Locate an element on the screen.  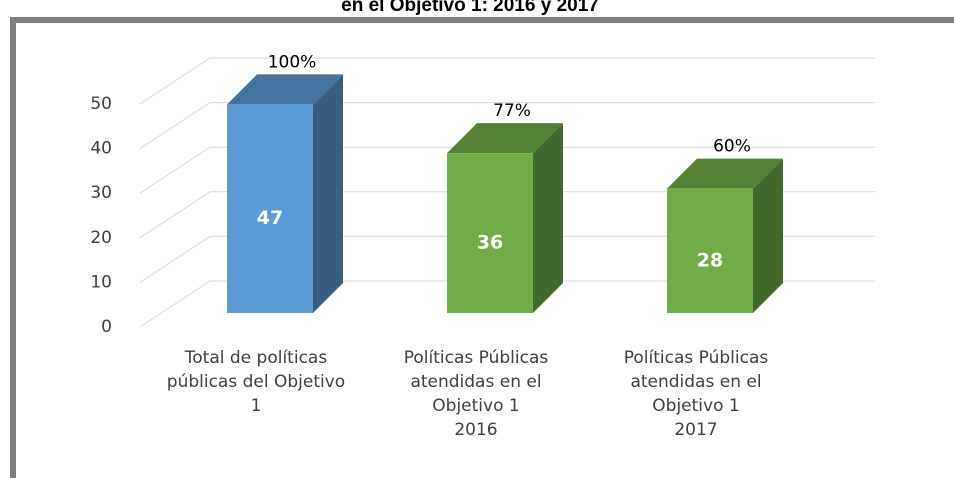
data-label: 28 is located at coordinates (710, 260).